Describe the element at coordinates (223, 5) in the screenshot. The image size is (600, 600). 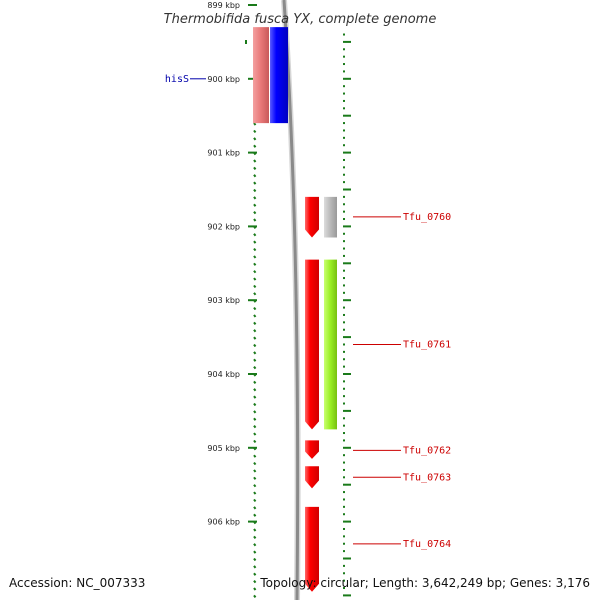
I see `scale-tick-label: 899 kbp` at that location.